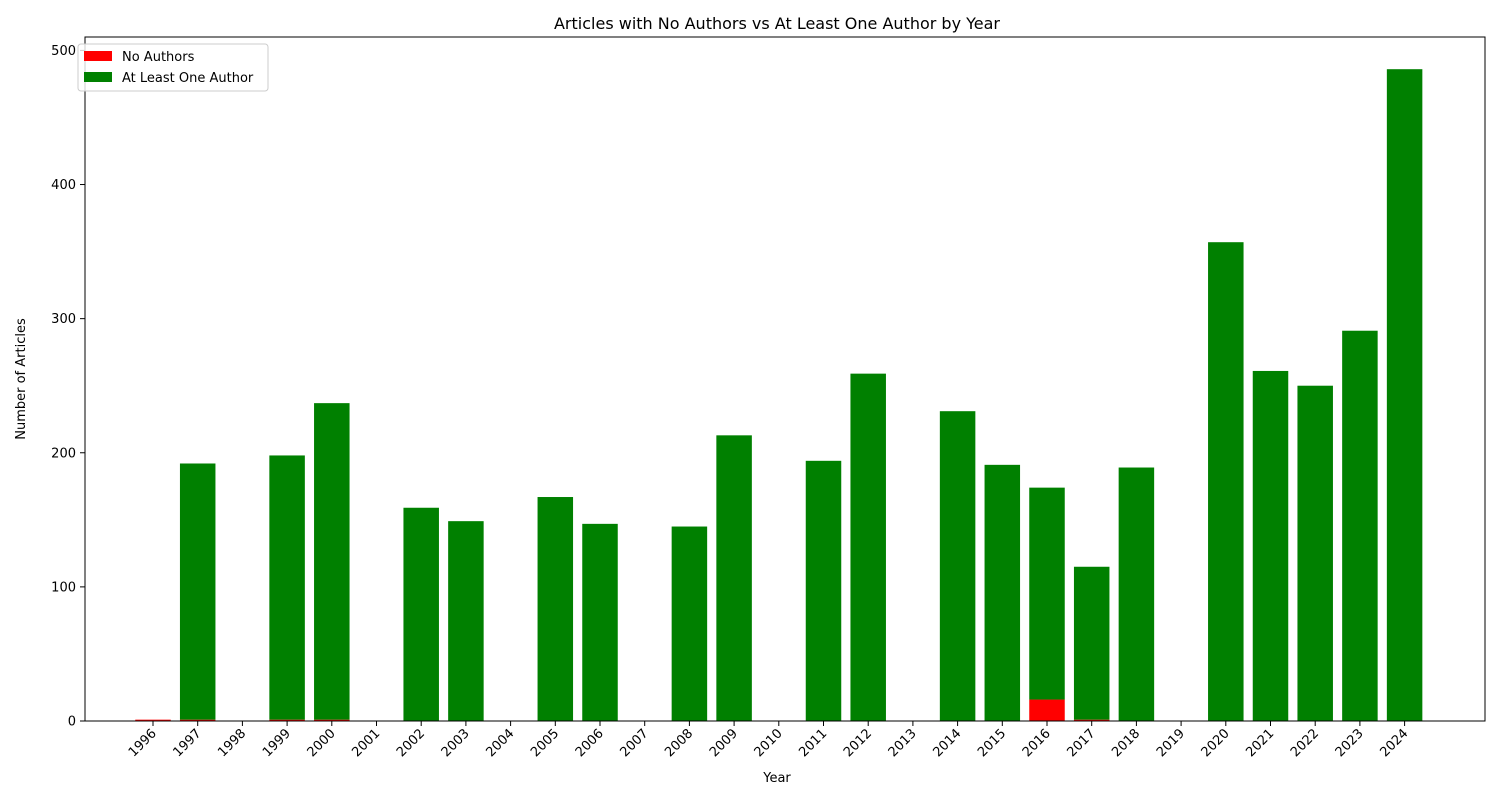 Image resolution: width=1500 pixels, height=800 pixels. What do you see at coordinates (1216, 743) in the screenshot?
I see `x-tick-label-2020: 2020` at bounding box center [1216, 743].